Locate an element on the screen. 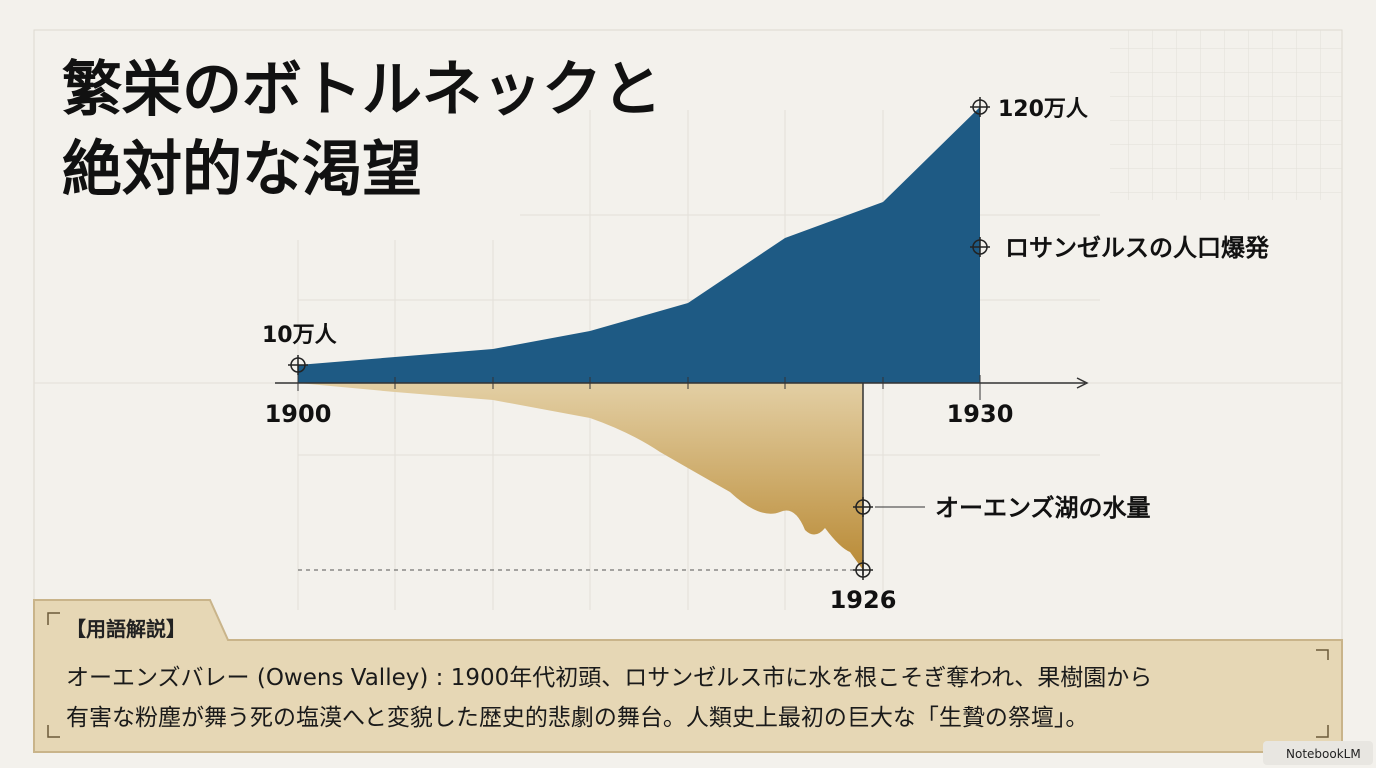 This screenshot has width=1376, height=768. axis-arrow is located at coordinates (1082, 383).